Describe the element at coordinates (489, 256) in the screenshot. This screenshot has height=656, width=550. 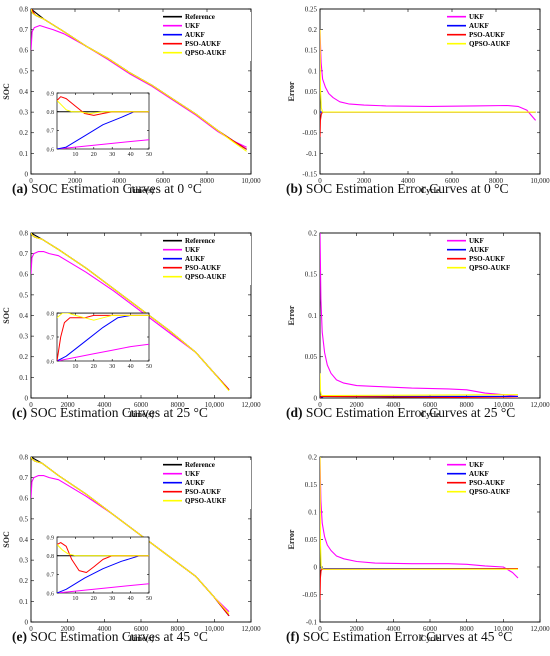
I see `legend-box` at that location.